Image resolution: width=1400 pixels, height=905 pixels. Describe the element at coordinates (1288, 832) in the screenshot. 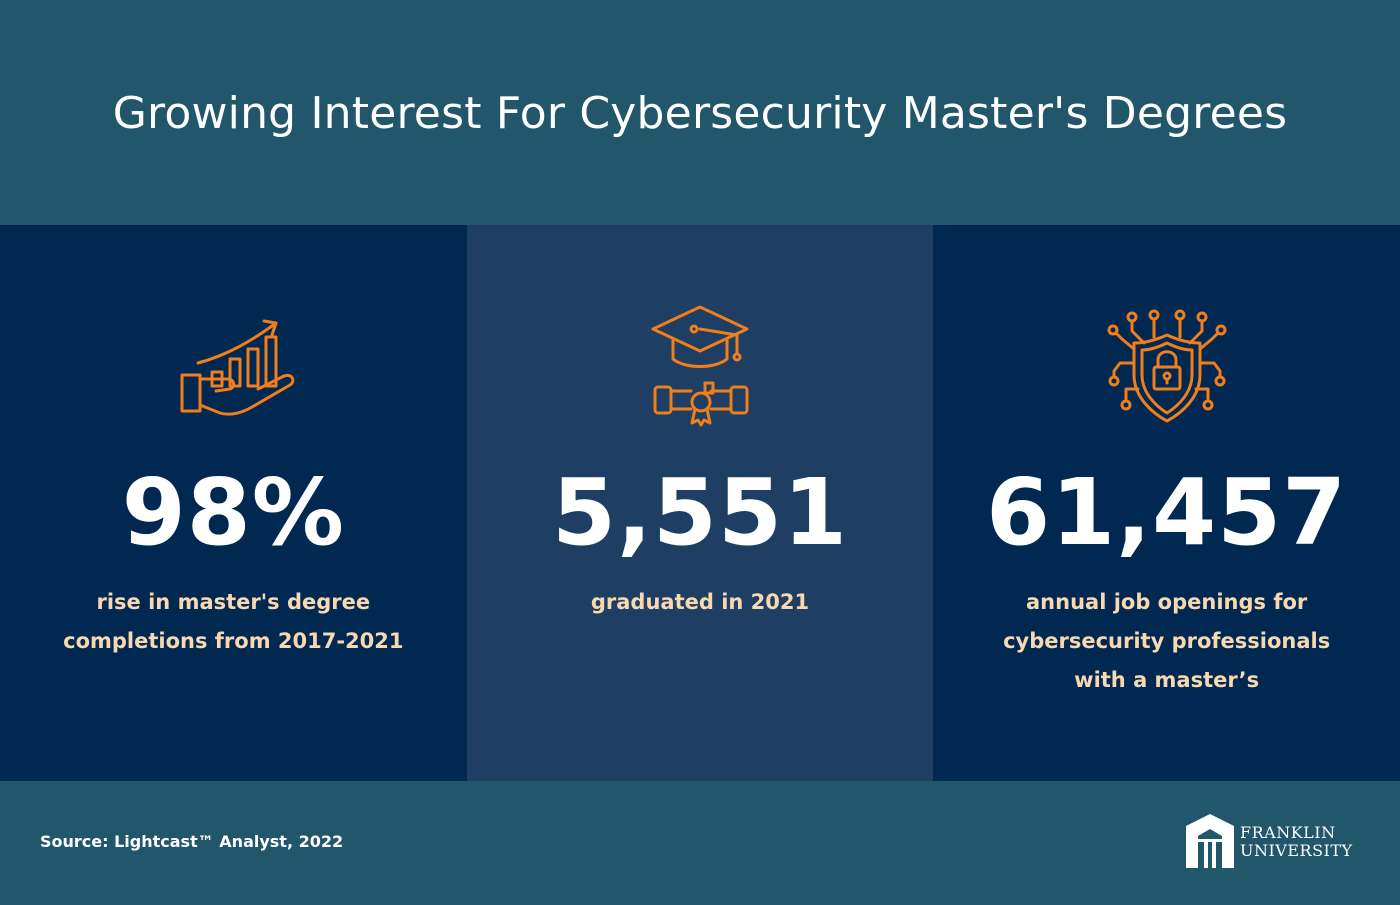

I see `logo-line-1: FRANKLIN` at that location.